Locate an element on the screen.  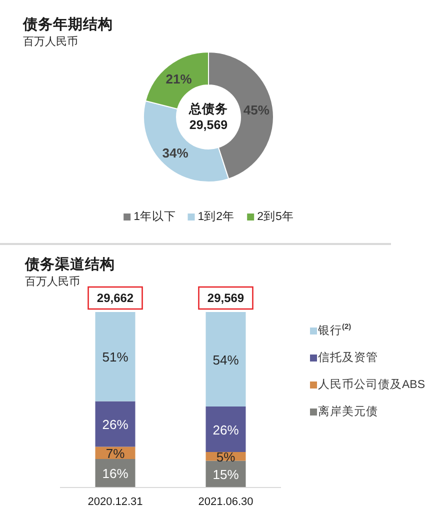
data-label: 21% is located at coordinates (179, 78).